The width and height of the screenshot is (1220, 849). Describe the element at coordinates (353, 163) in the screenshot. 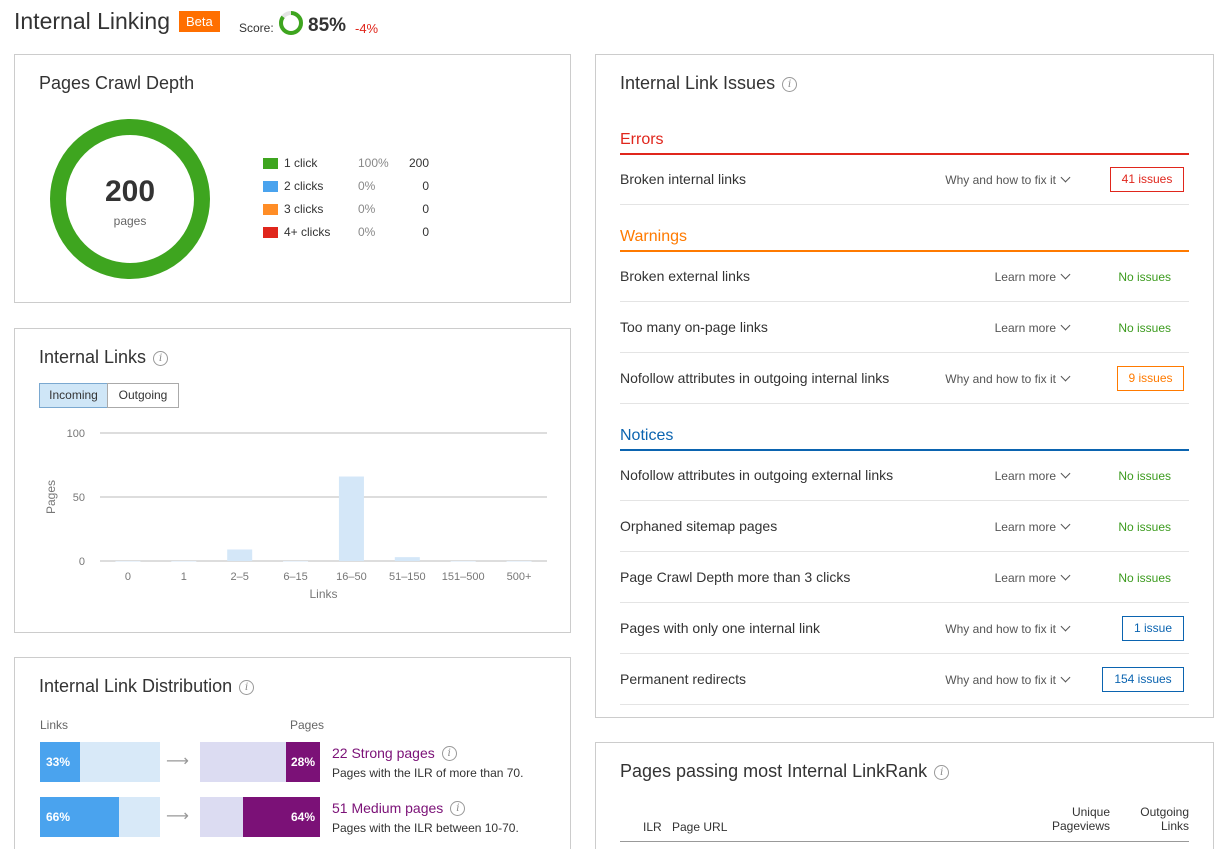

I see `legend-row-1-click: 1 click 100% 200` at that location.